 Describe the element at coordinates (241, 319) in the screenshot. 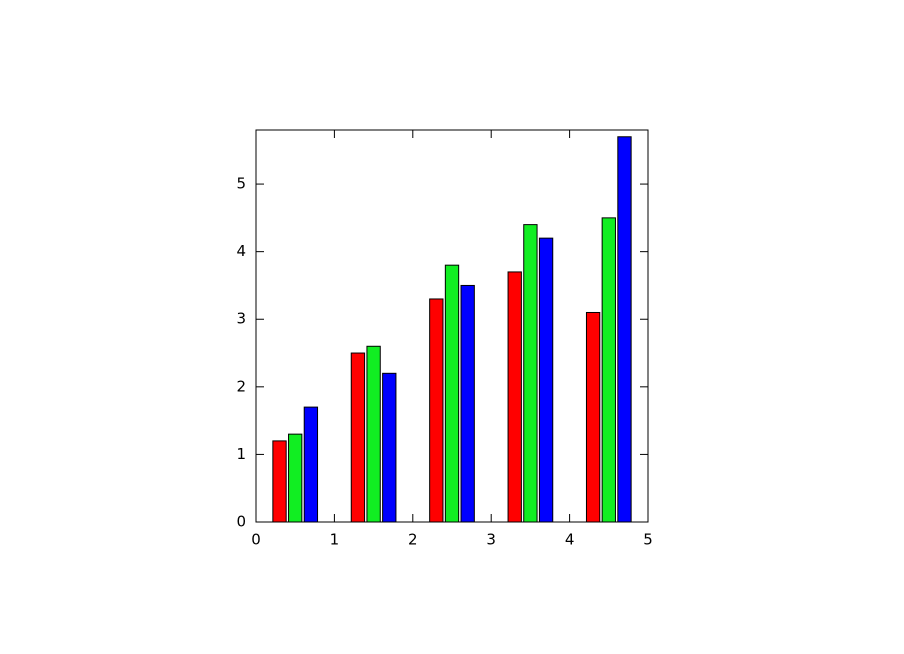

I see `y-tick-label: 3` at that location.